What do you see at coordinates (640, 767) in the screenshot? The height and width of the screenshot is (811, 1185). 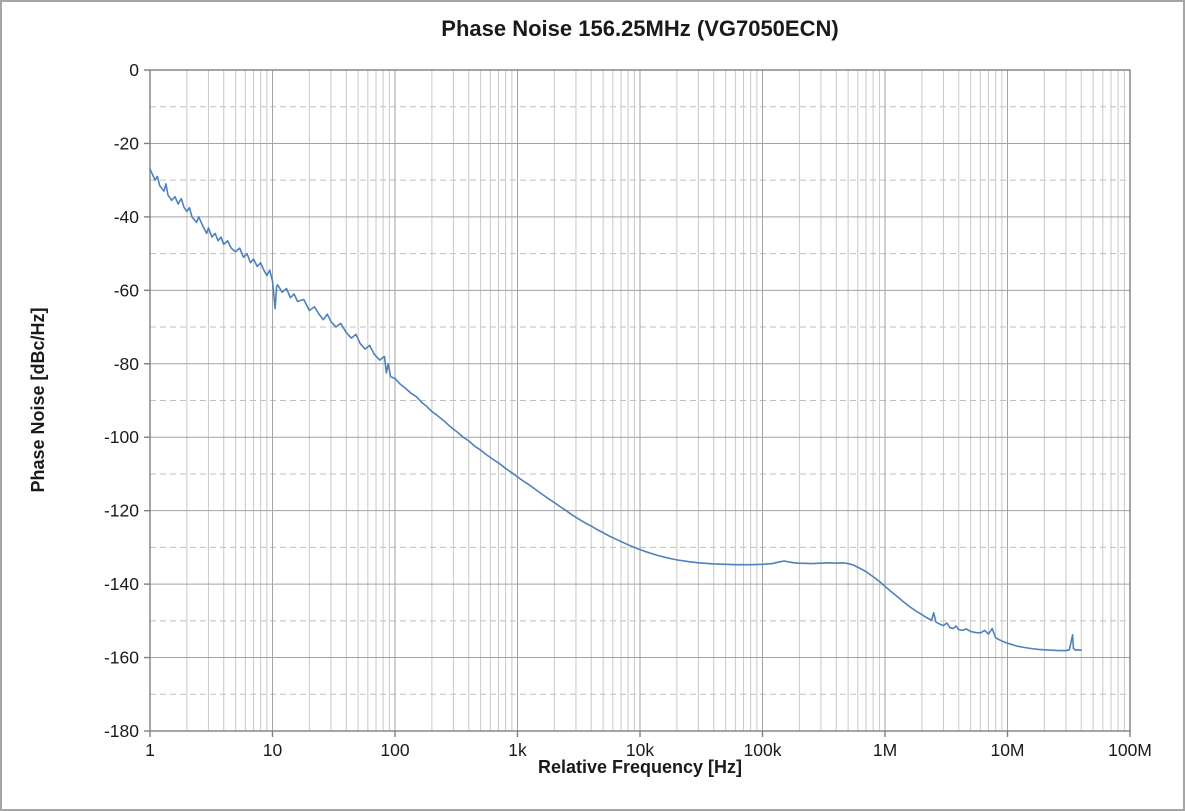 I see `x-axis-title: Relative Frequency [Hz]` at bounding box center [640, 767].